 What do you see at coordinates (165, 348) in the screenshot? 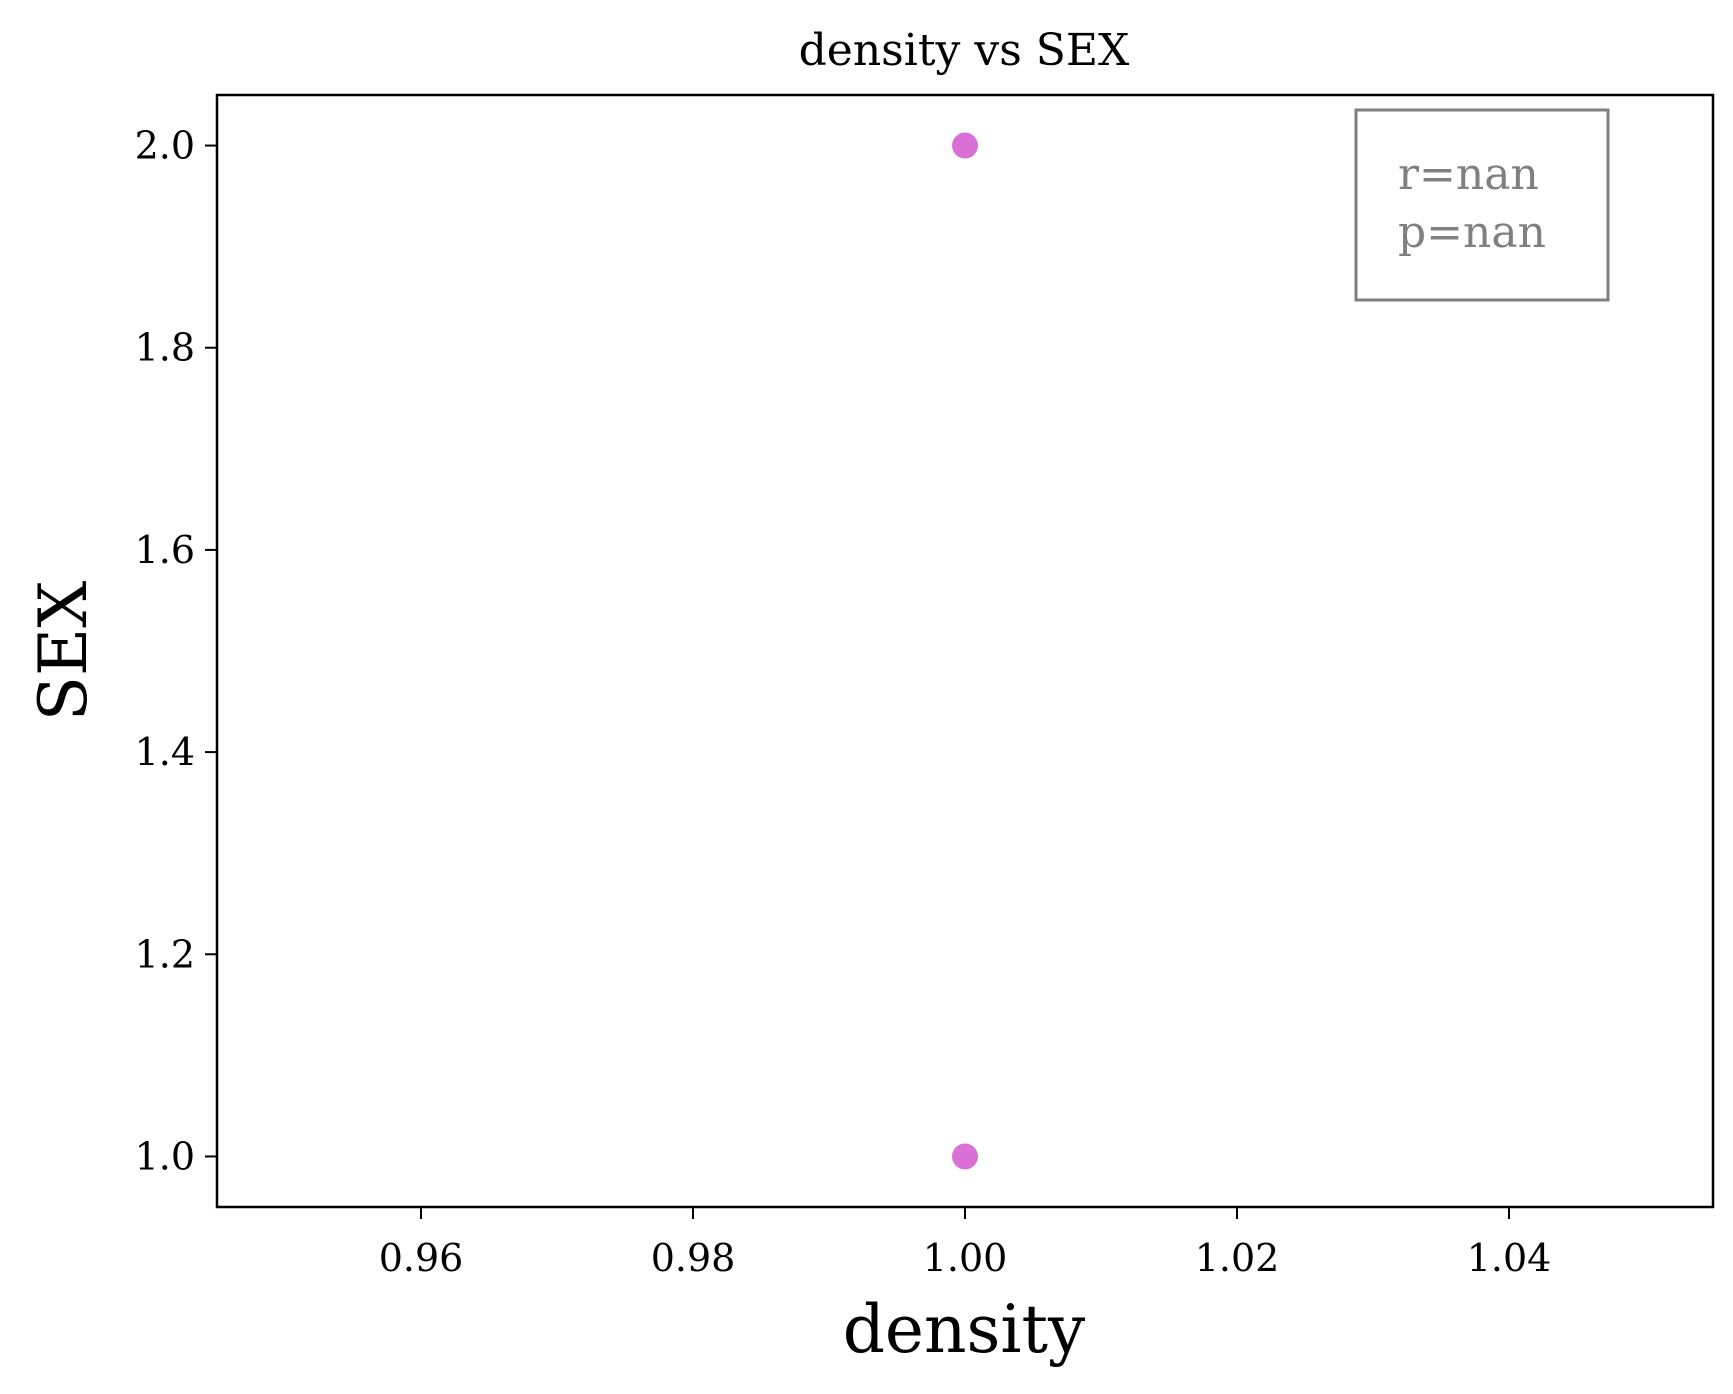
I see `y-tick-label: 1.8` at bounding box center [165, 348].